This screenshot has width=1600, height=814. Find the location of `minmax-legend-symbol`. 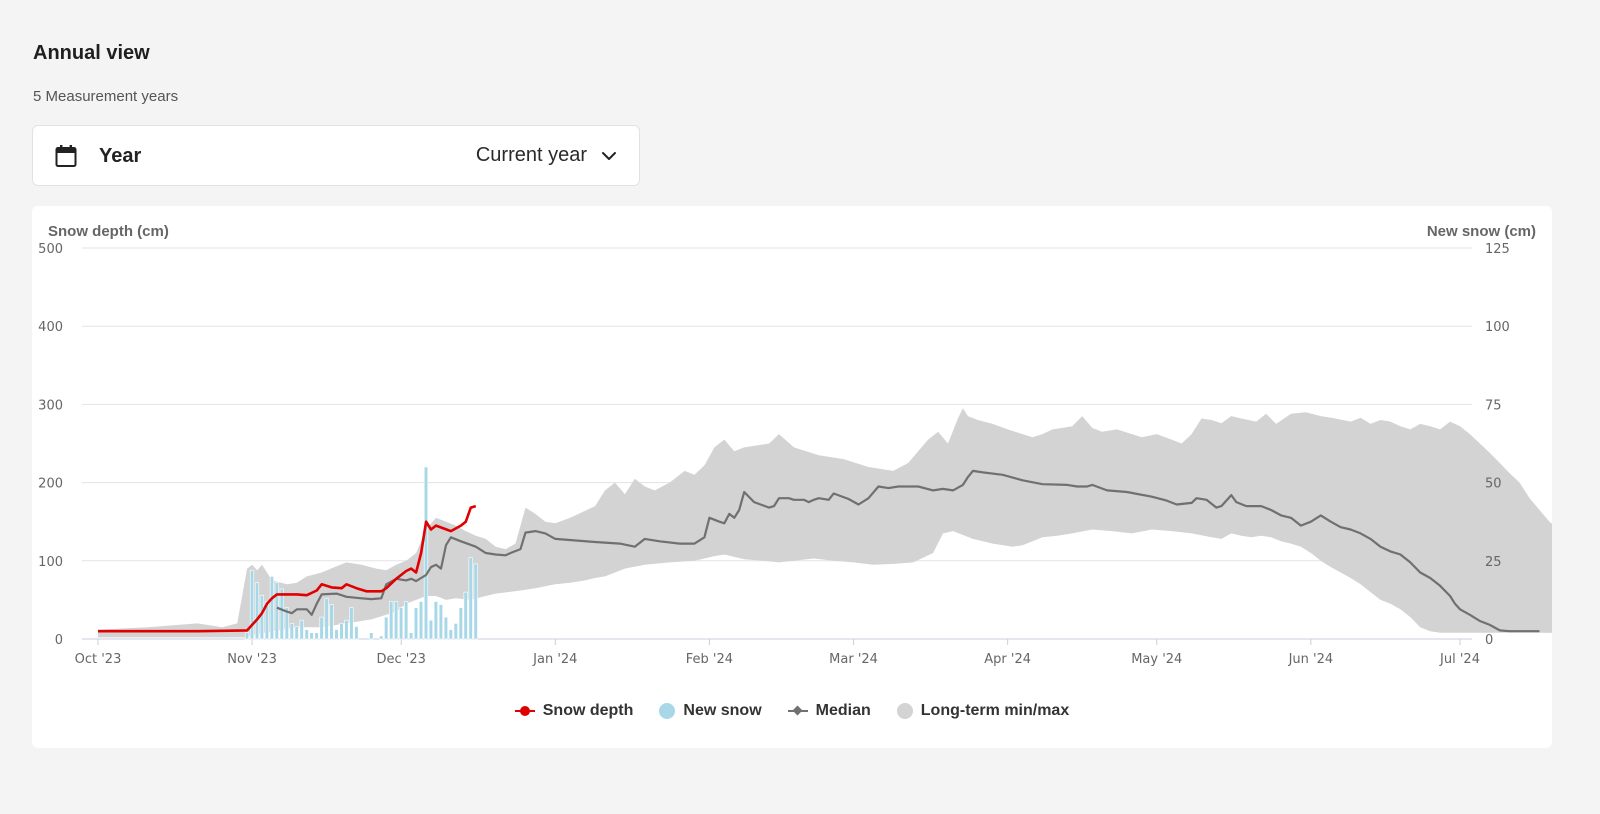

minmax-legend-symbol is located at coordinates (905, 711).